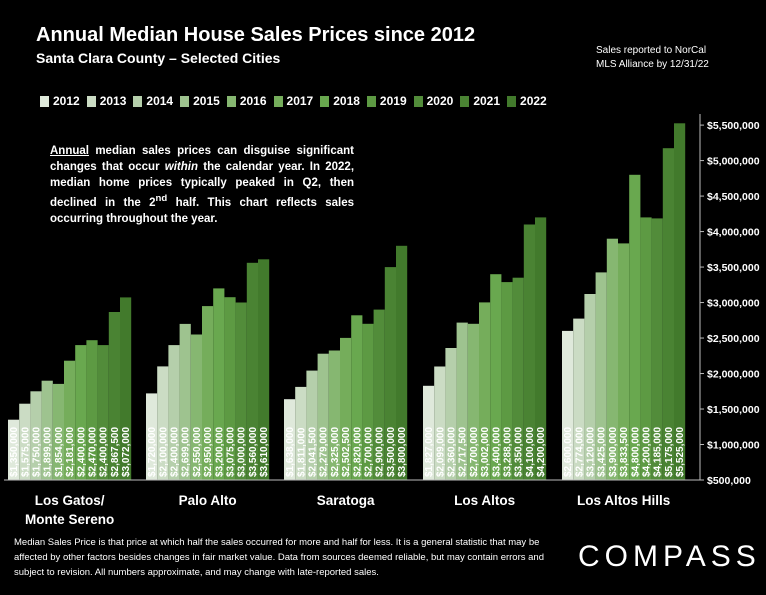 The height and width of the screenshot is (595, 766). I want to click on city-label: Los Gatos/Monte Sereno, so click(69, 510).